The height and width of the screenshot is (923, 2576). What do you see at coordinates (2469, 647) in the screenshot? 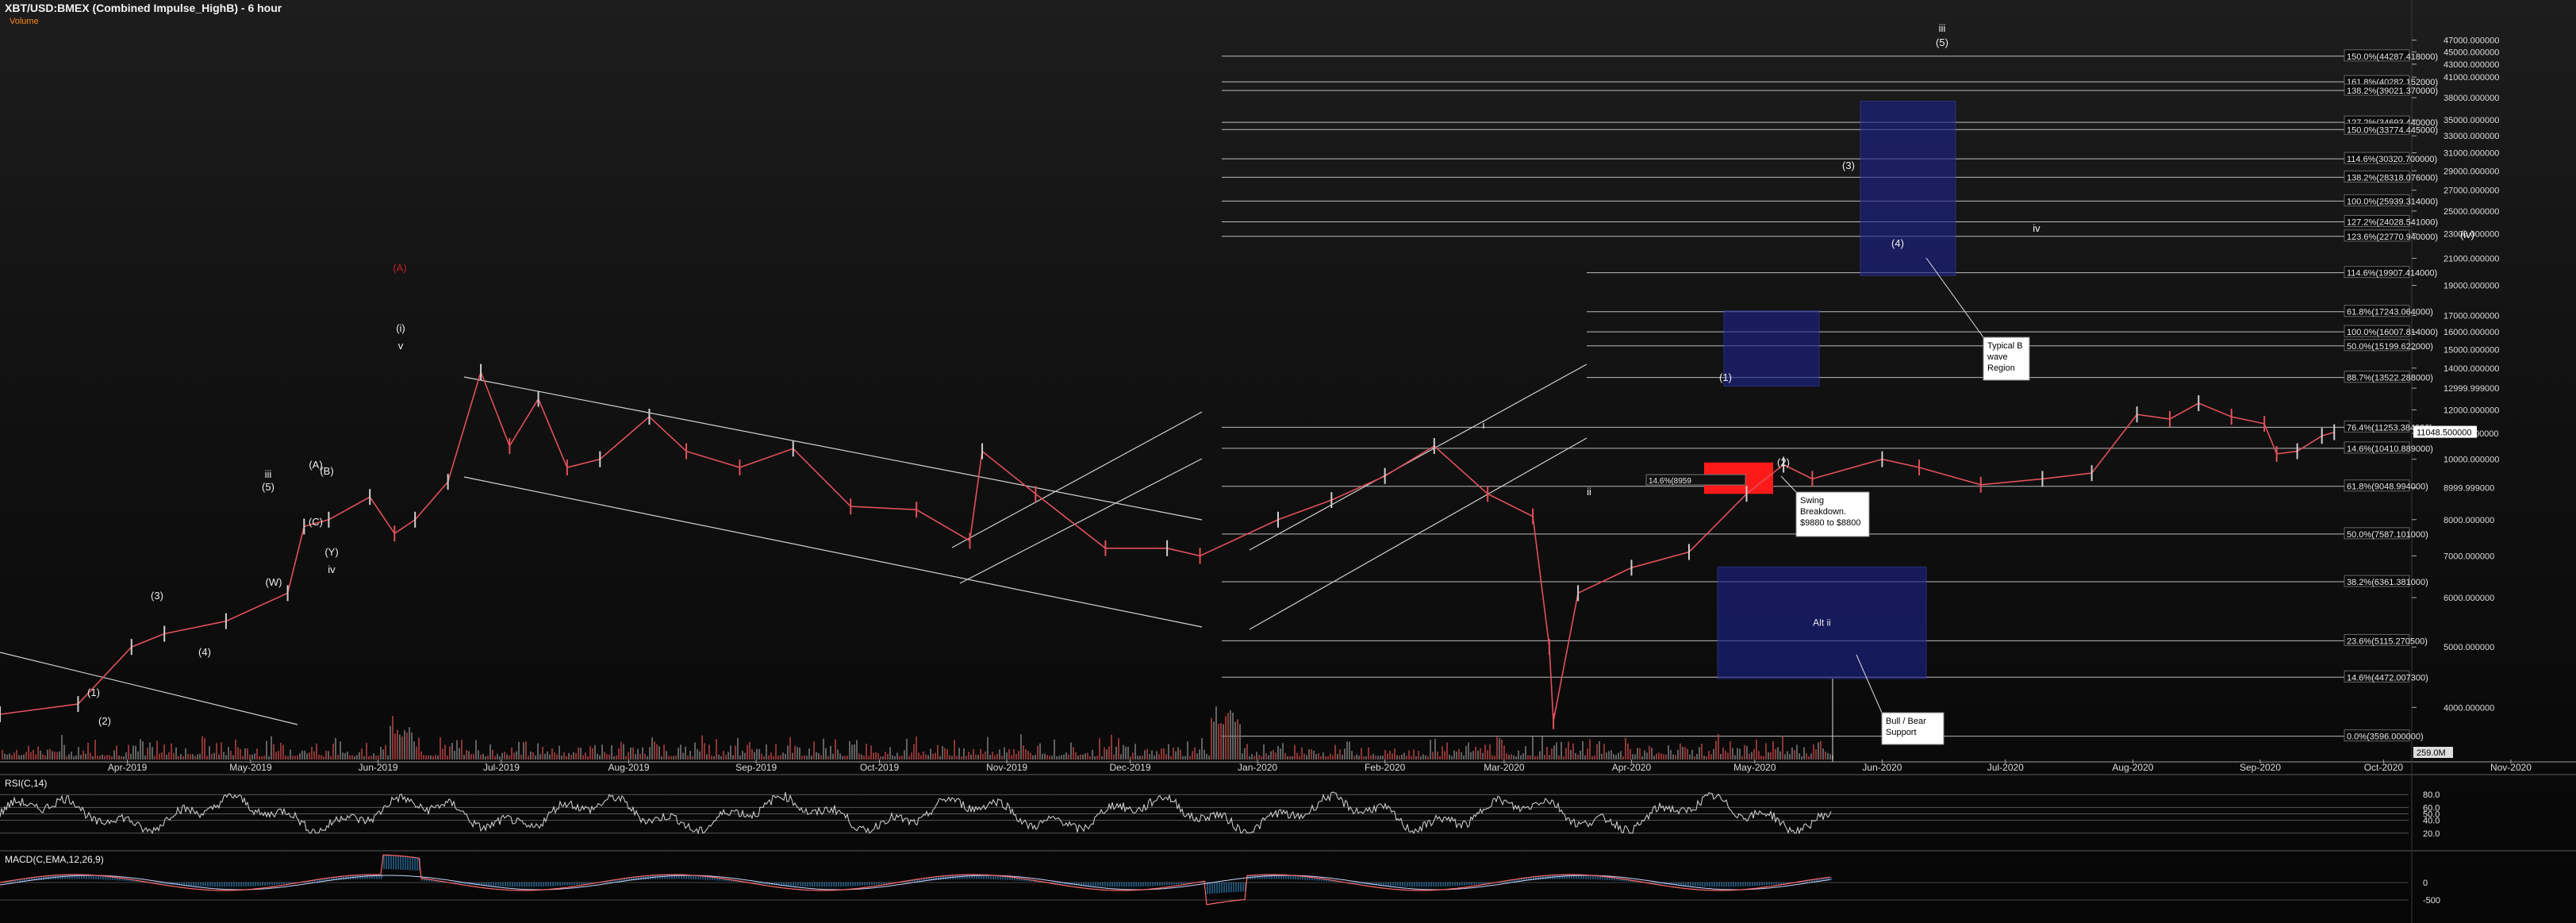
I see `y-tick-label: 5000.000000` at bounding box center [2469, 647].